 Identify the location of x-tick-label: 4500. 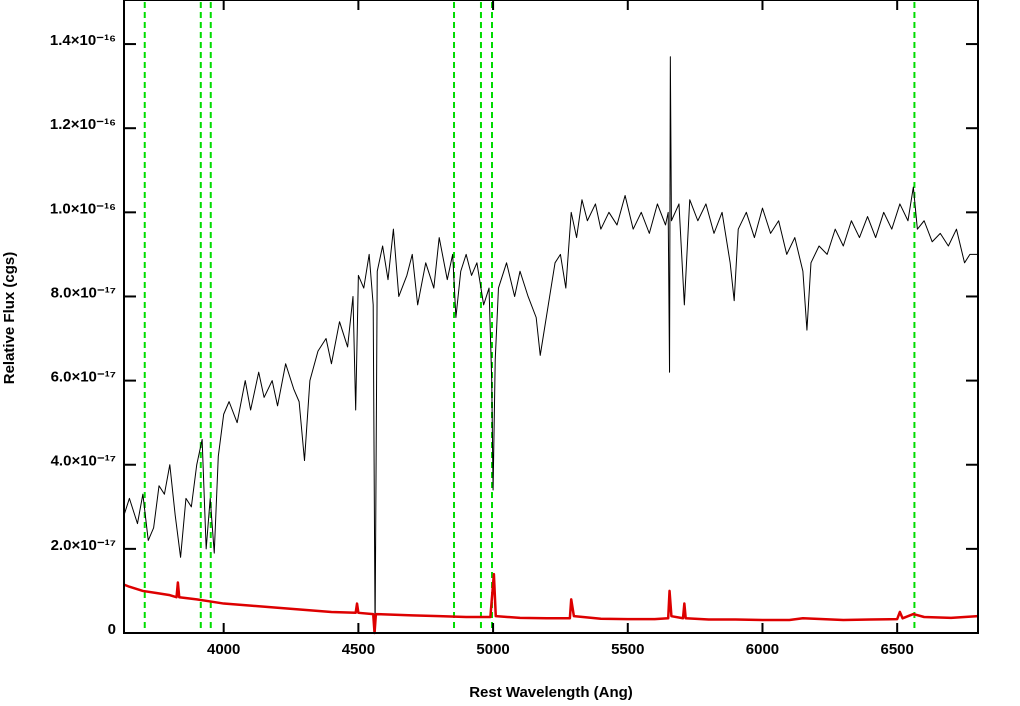
(358, 649).